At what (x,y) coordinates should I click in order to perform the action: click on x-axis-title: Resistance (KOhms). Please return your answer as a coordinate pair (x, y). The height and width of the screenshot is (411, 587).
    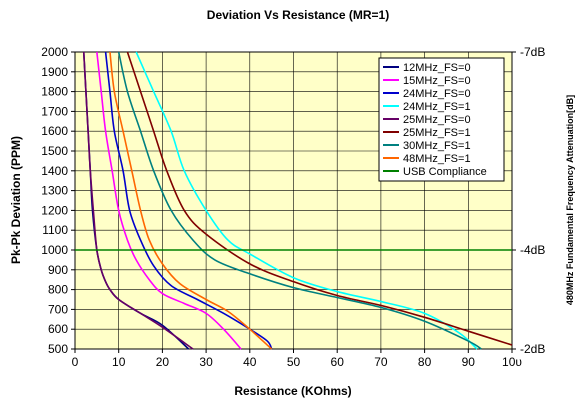
    Looking at the image, I should click on (292, 391).